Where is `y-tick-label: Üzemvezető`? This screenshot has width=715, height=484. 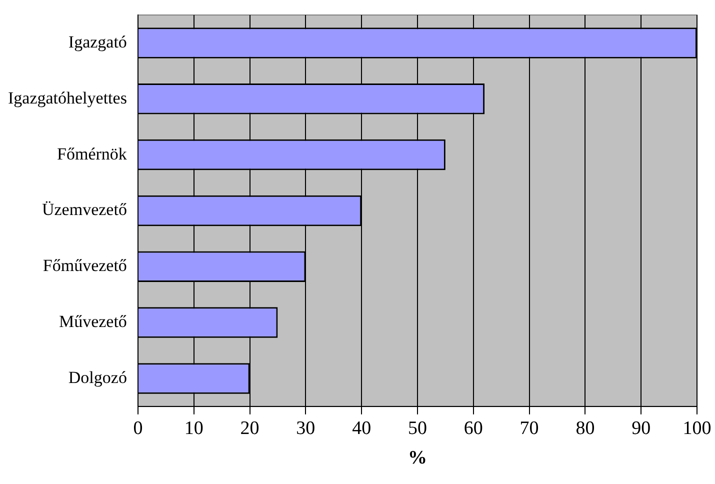
y-tick-label: Üzemvezető is located at coordinates (84, 210).